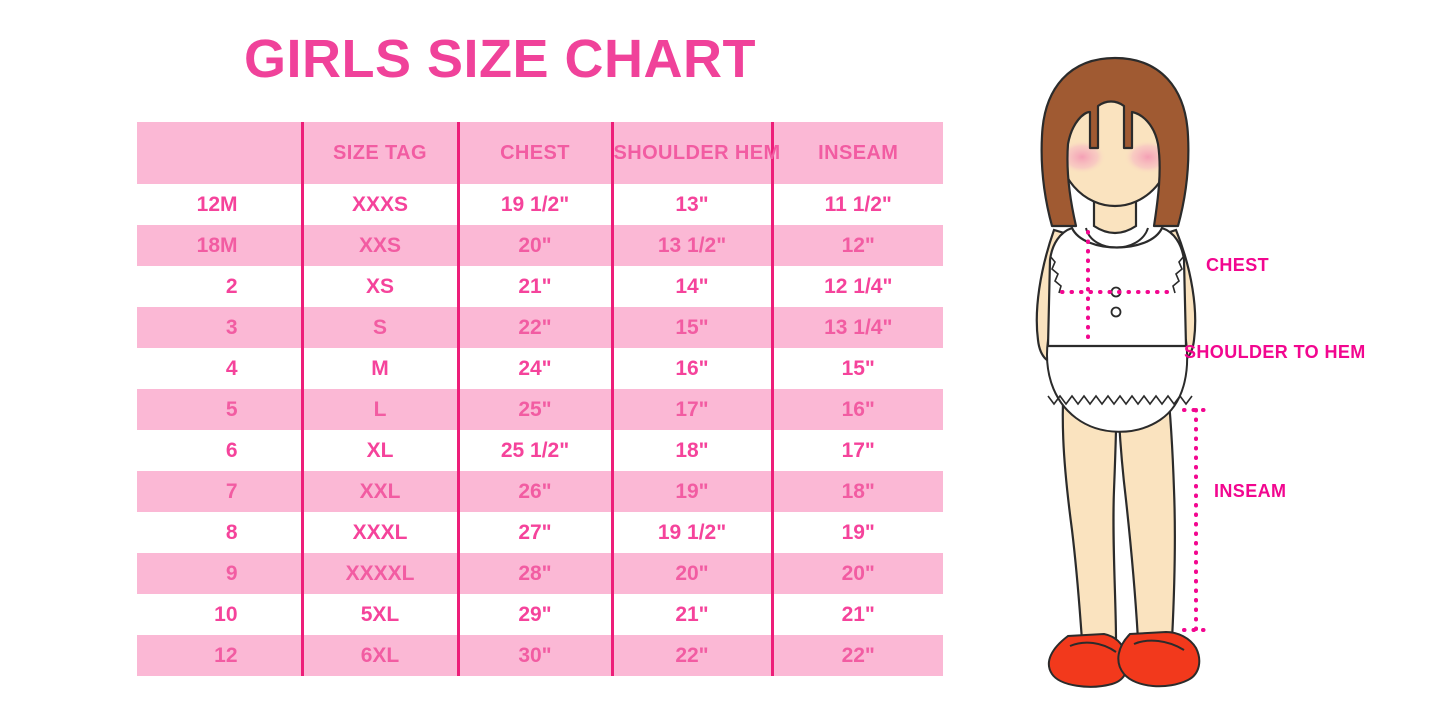 The height and width of the screenshot is (723, 1445). What do you see at coordinates (1119, 386) in the screenshot?
I see `skirt-shape` at bounding box center [1119, 386].